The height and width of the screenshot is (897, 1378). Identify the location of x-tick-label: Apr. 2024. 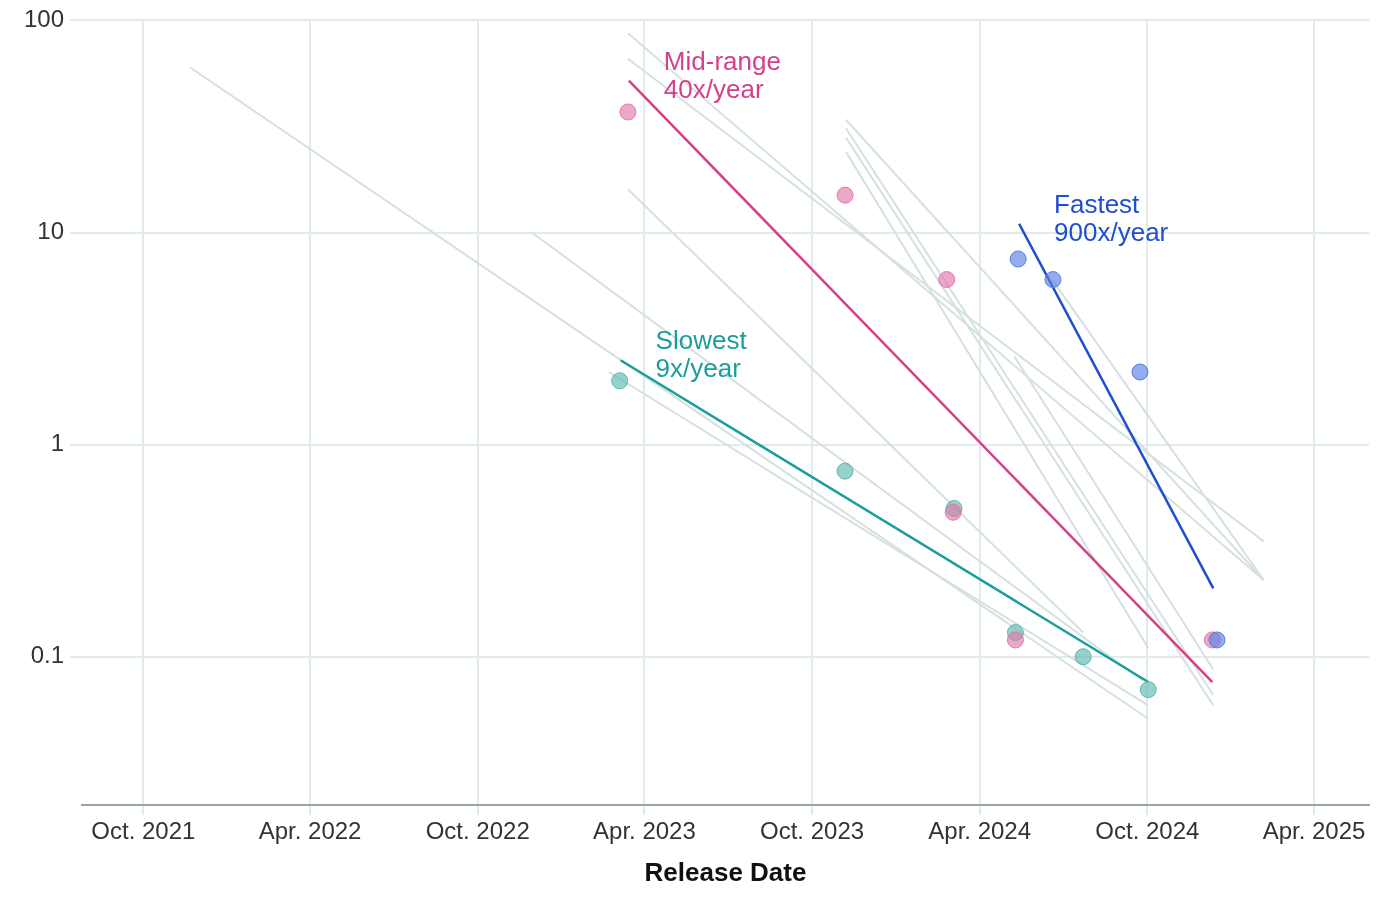
(980, 831).